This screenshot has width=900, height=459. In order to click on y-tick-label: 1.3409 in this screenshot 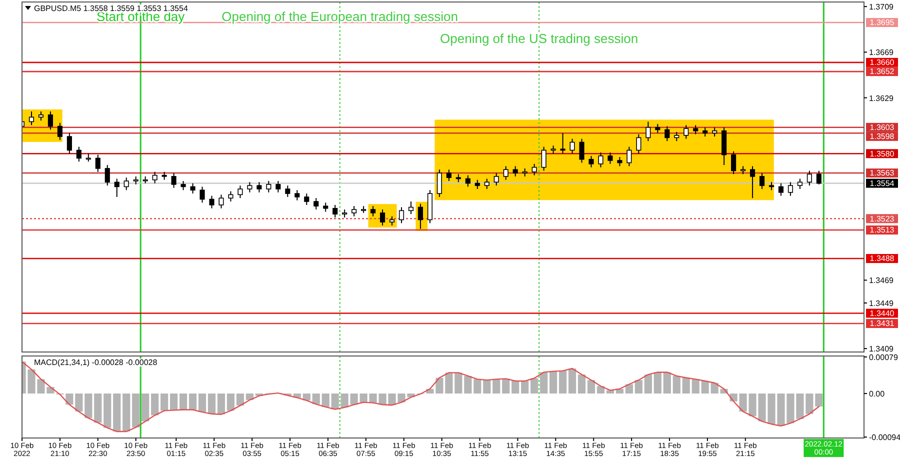, I will do `click(881, 349)`.